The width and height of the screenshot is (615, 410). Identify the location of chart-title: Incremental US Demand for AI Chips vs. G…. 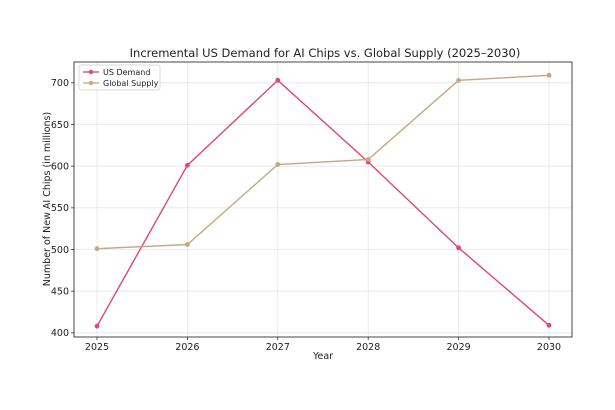
(325, 53).